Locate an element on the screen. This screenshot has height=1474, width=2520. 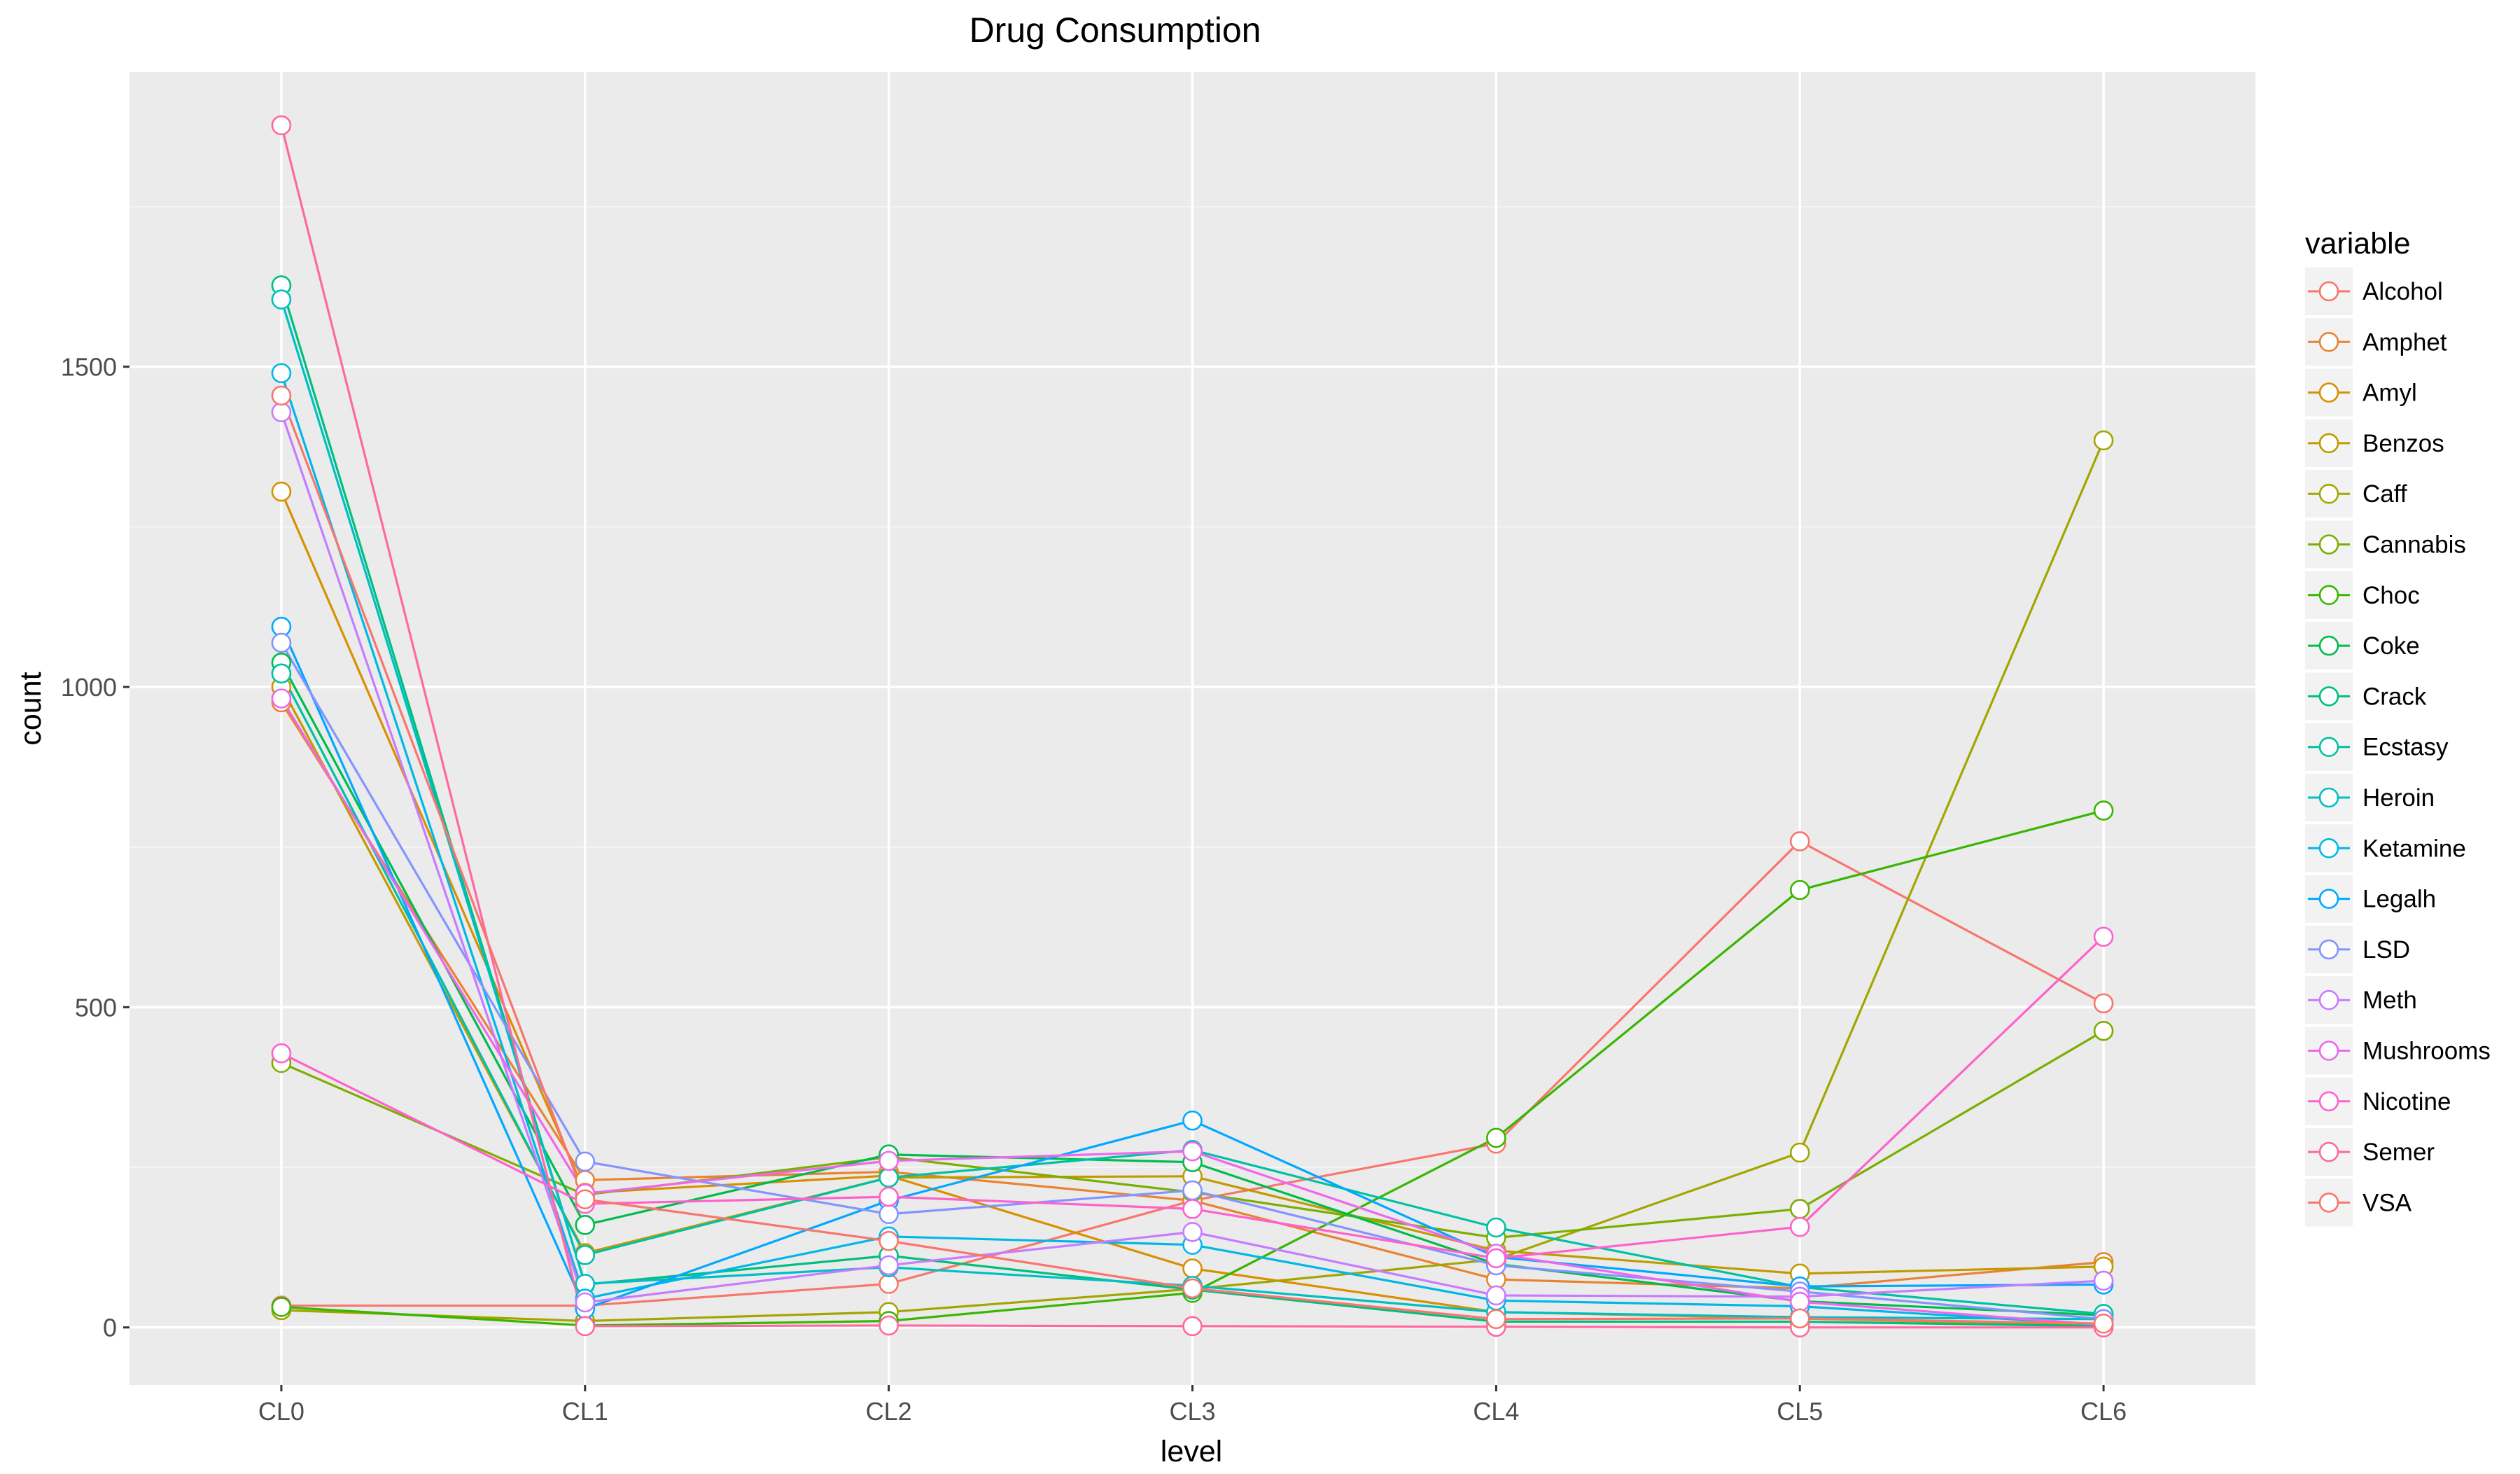
legend-item: Amphet is located at coordinates (2376, 342).